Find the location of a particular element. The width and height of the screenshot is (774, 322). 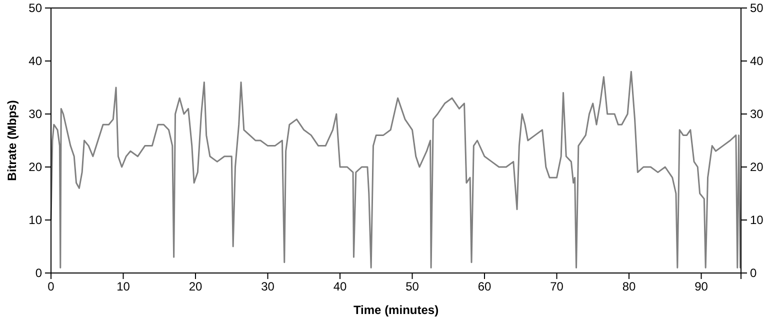

y-tick-label: 10 is located at coordinates (35, 219).